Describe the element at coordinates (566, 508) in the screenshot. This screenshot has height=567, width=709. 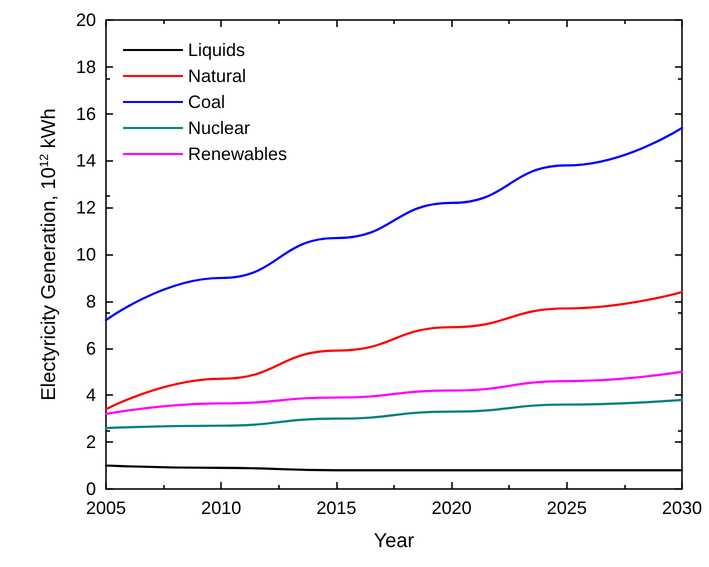
I see `x-tick-label: 2025` at that location.